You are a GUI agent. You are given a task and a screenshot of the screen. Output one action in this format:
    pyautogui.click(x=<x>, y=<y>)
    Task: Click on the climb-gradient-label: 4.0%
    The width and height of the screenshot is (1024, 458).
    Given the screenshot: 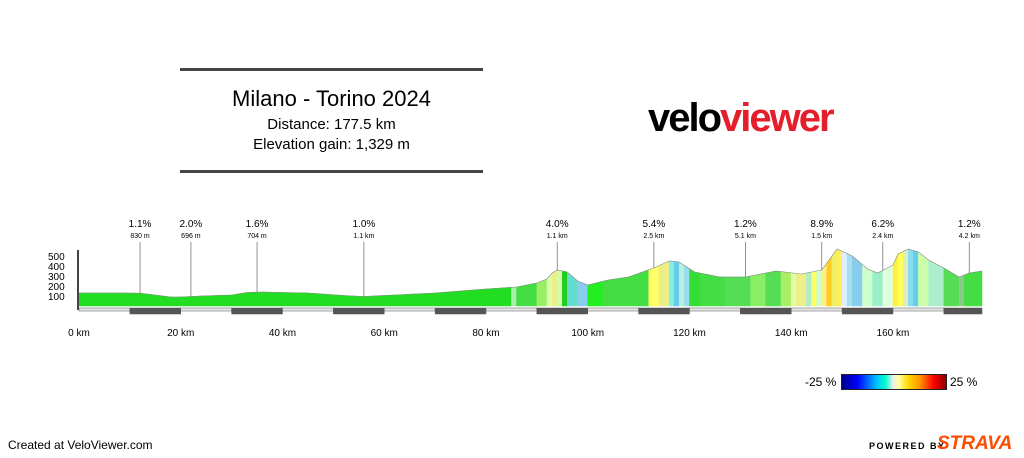 What is the action you would take?
    pyautogui.click(x=557, y=224)
    